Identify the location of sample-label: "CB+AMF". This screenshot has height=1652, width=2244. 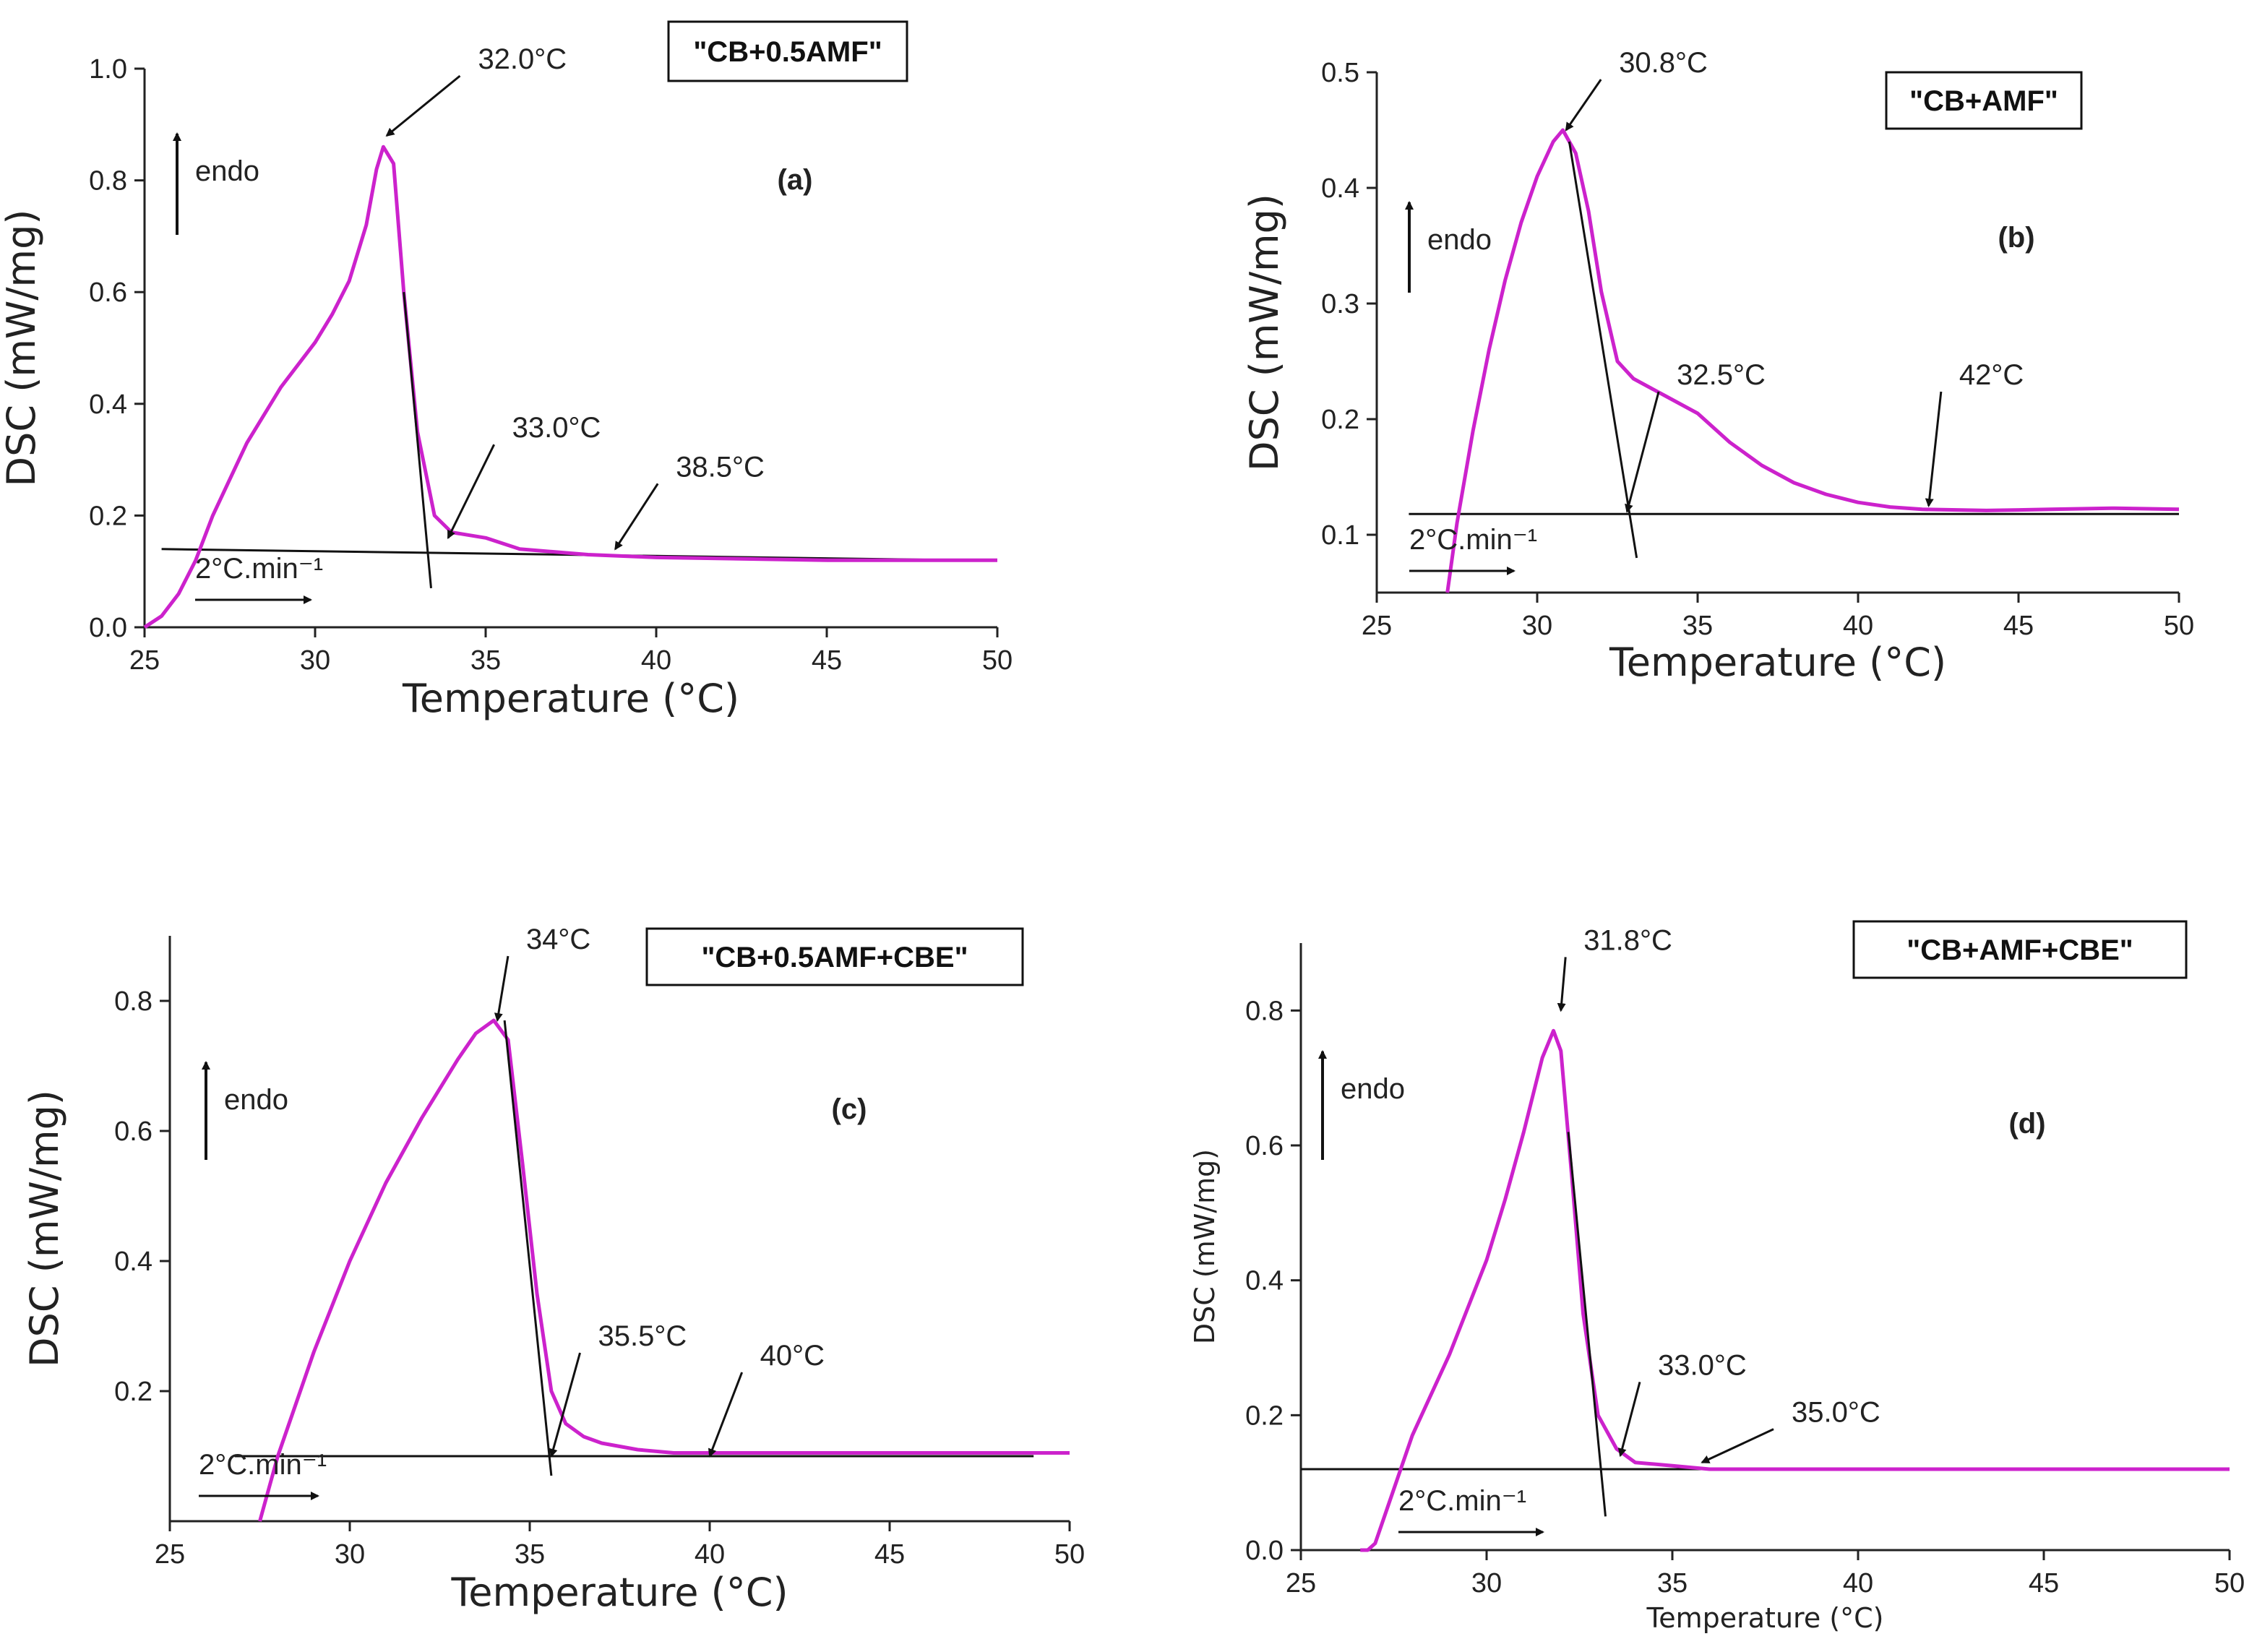
(1984, 101).